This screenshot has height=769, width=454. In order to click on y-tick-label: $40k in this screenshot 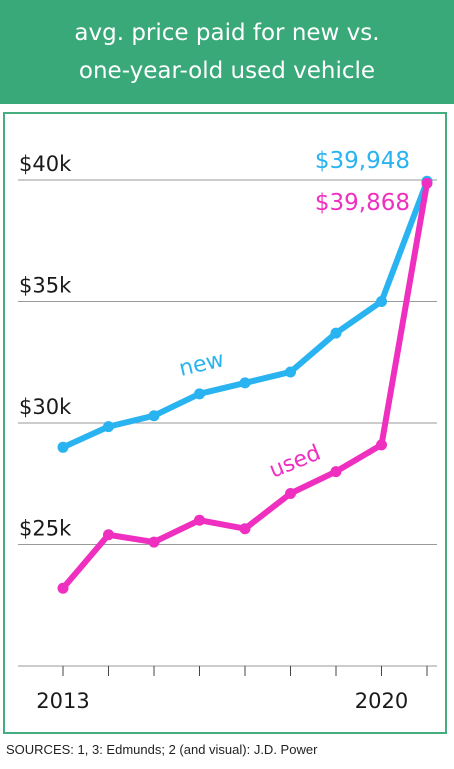, I will do `click(45, 164)`.